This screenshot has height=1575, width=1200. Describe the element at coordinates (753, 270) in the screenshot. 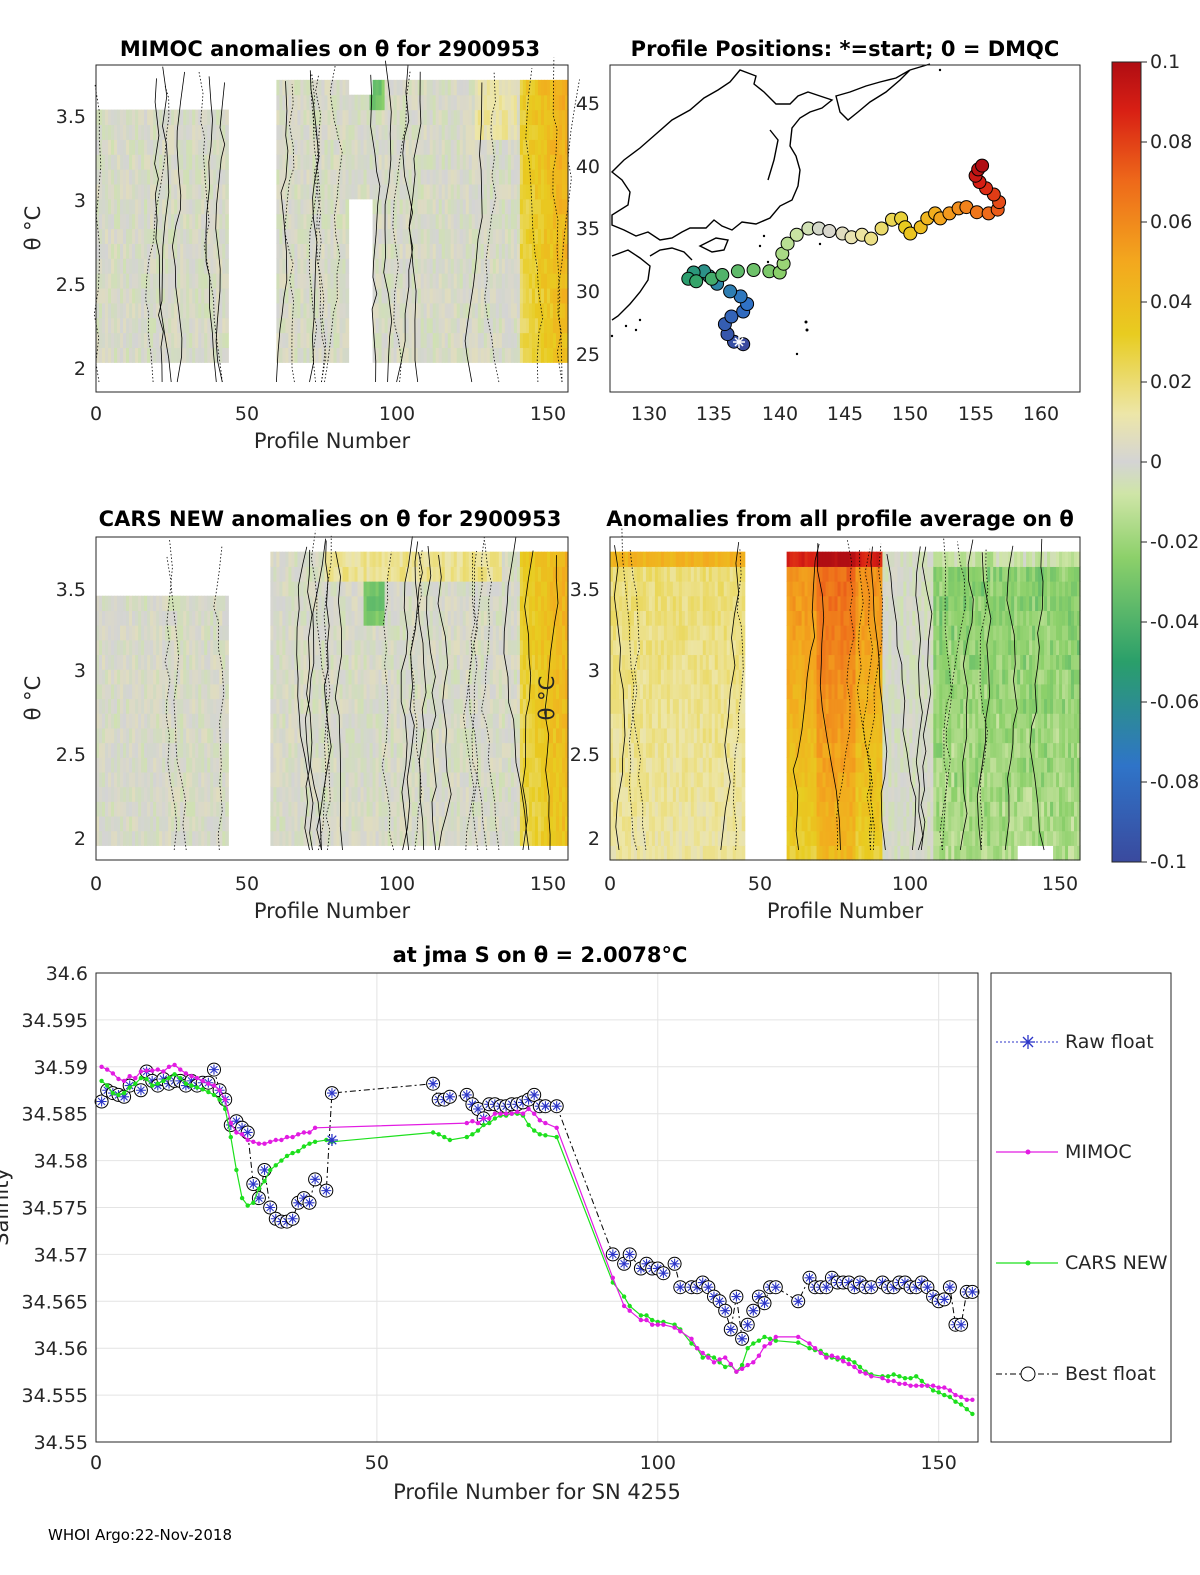

I see `profile-position-marker` at that location.